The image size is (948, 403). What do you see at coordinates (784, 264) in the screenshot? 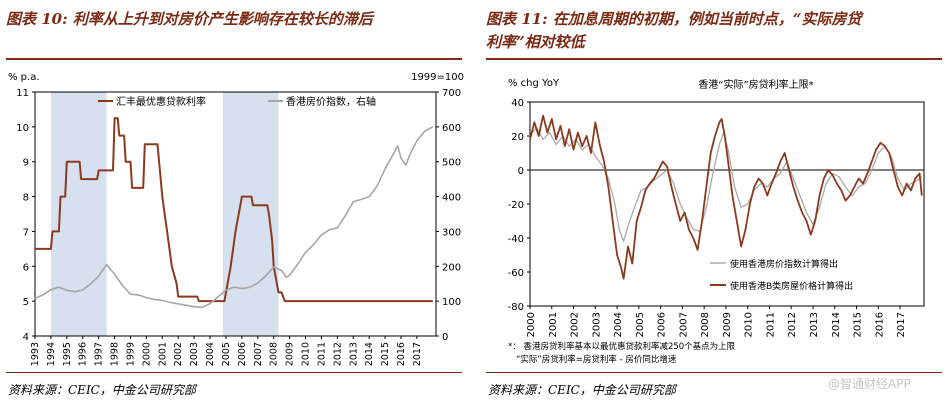
I see `legend-index-label: 使用香港房价指数计算得出` at bounding box center [784, 264].